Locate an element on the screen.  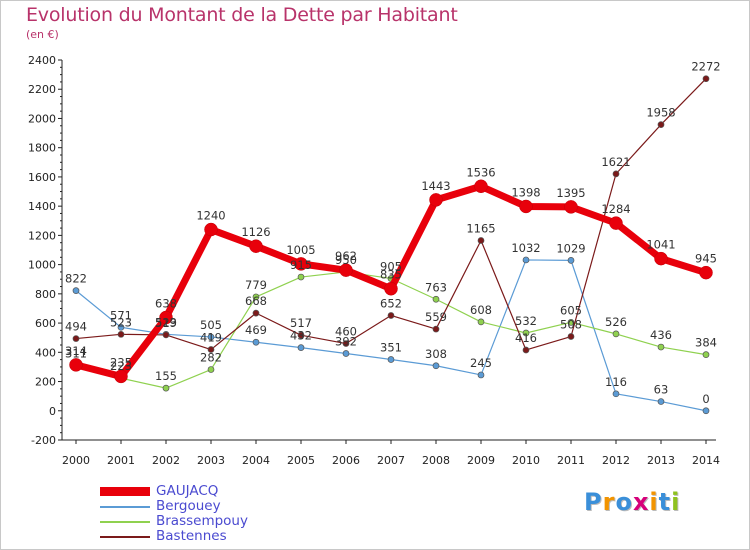
legend-label: Bastennes is located at coordinates (191, 536).